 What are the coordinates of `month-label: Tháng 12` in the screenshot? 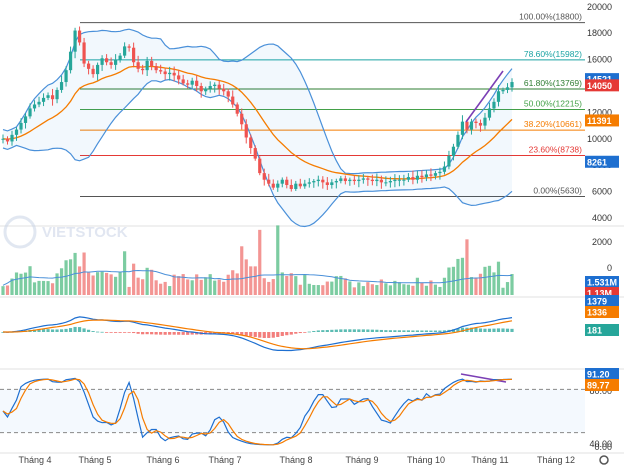 It's located at (556, 460).